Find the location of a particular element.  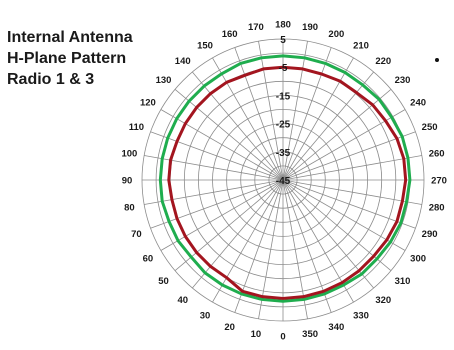

angle-tick-label: 270 is located at coordinates (439, 181).